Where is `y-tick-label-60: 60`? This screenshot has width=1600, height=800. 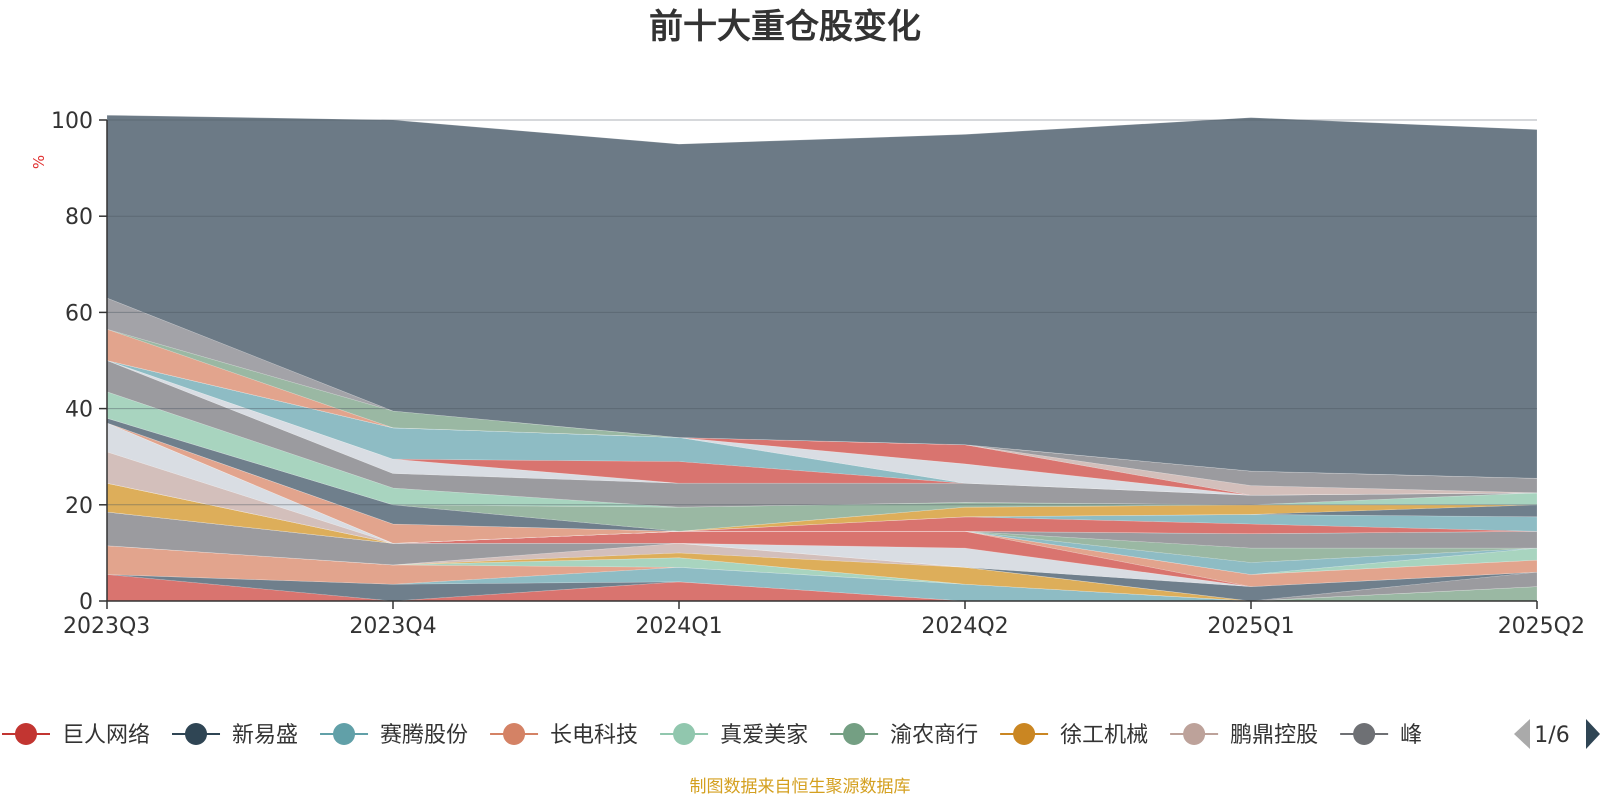
y-tick-label-60: 60 is located at coordinates (79, 313).